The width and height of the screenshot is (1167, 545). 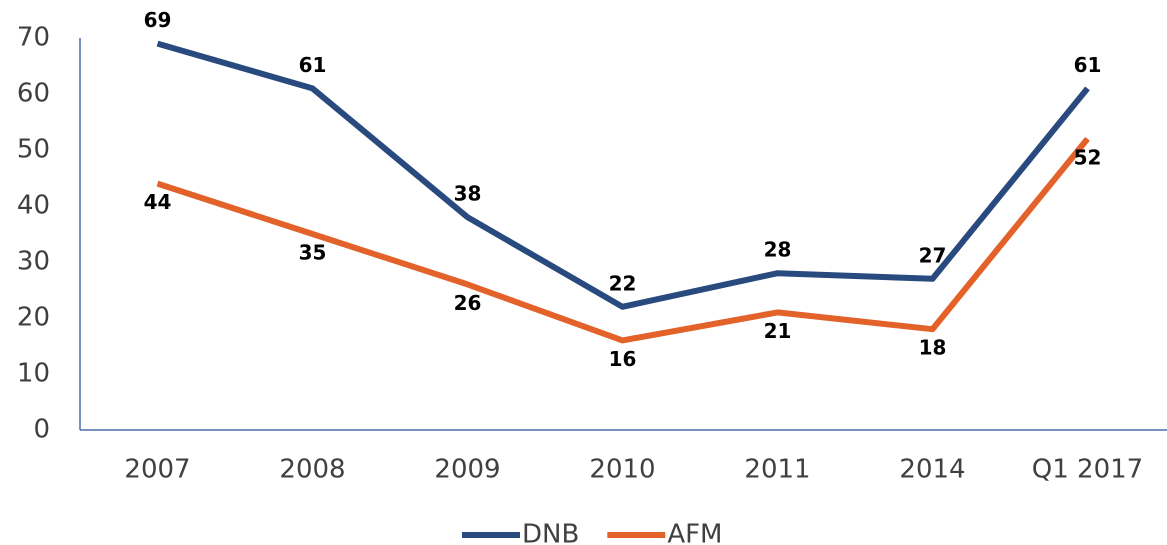 I want to click on data-label: 44, so click(x=158, y=202).